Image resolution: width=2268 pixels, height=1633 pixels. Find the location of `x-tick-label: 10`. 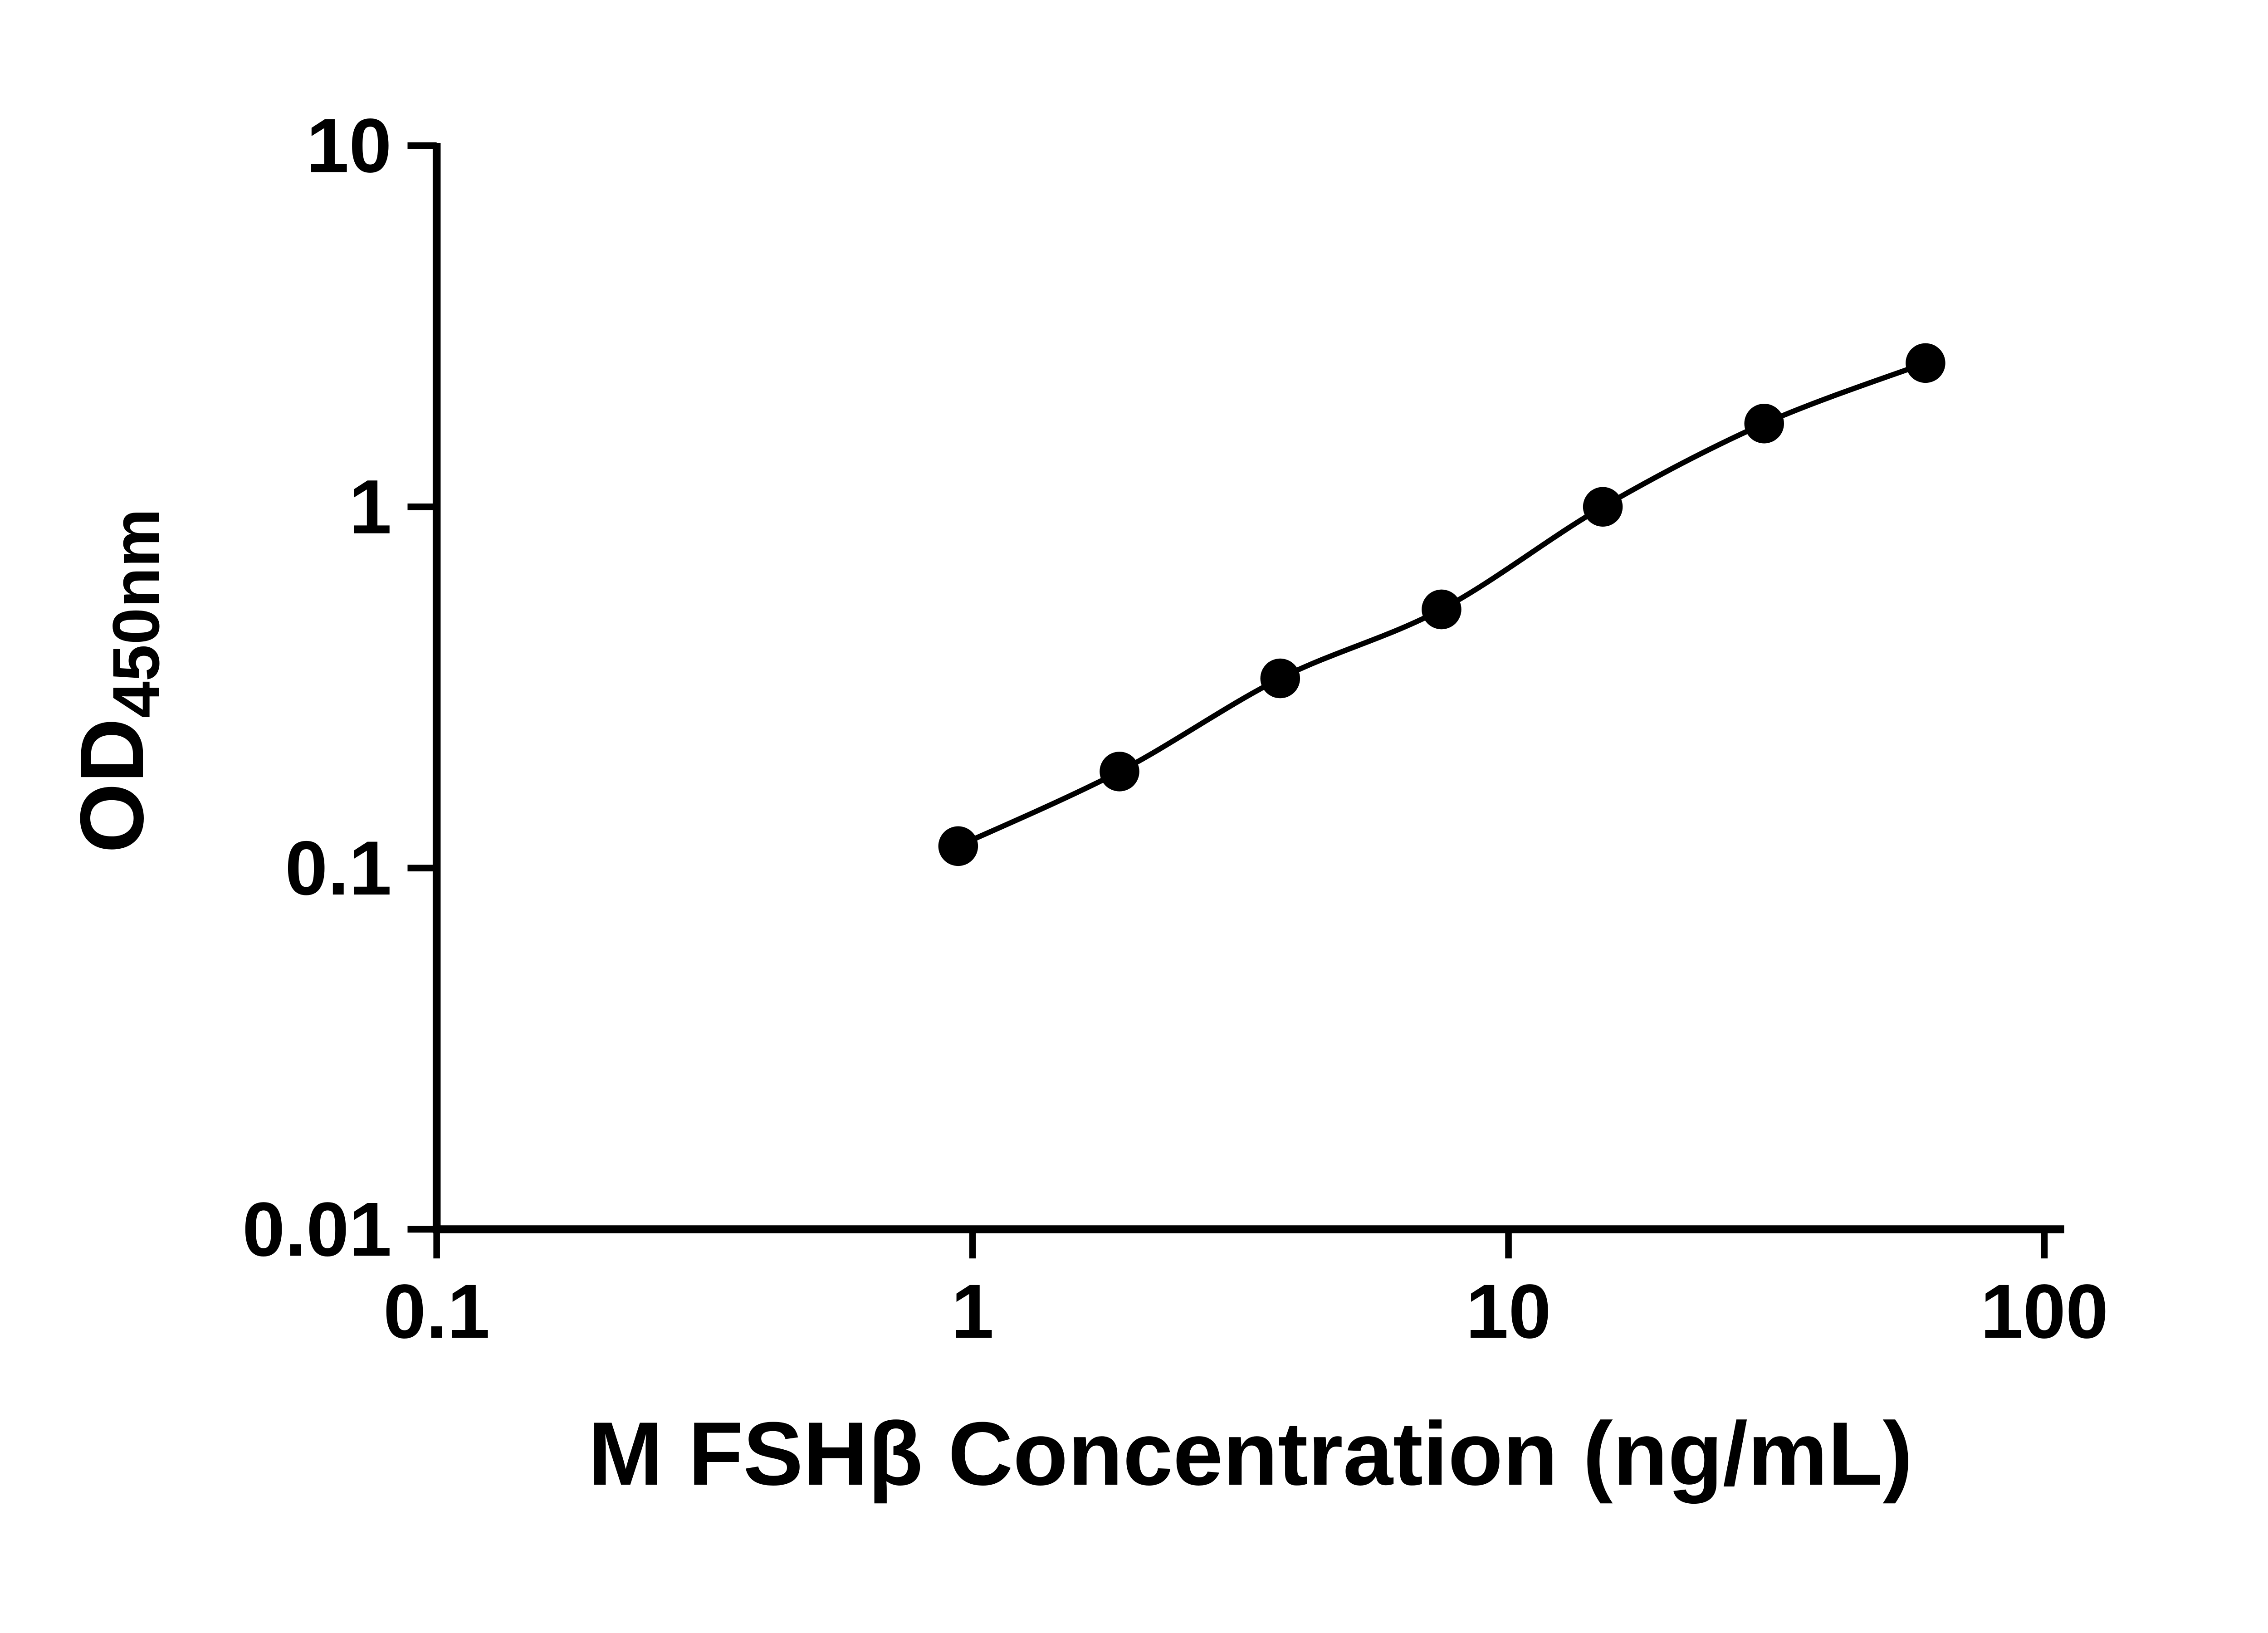

x-tick-label: 10 is located at coordinates (1509, 1311).